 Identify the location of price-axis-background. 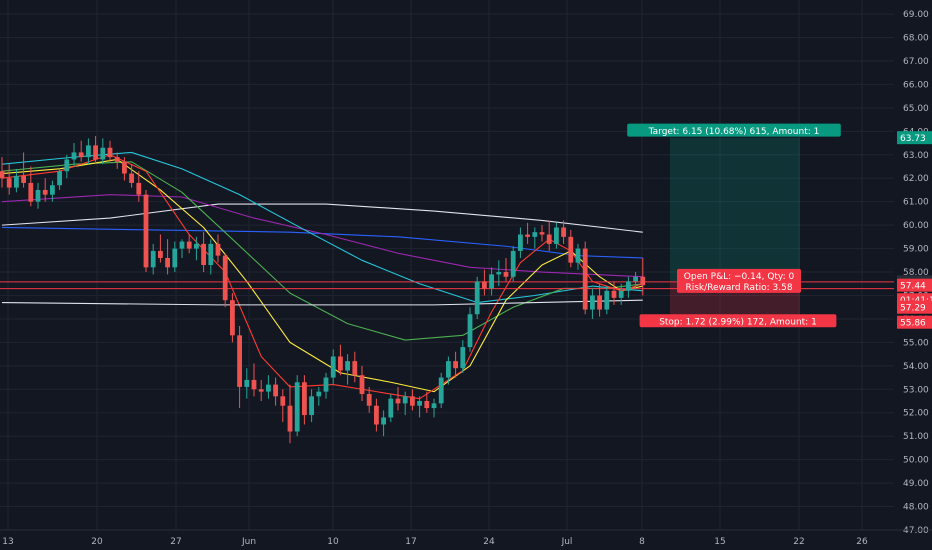
(913, 275).